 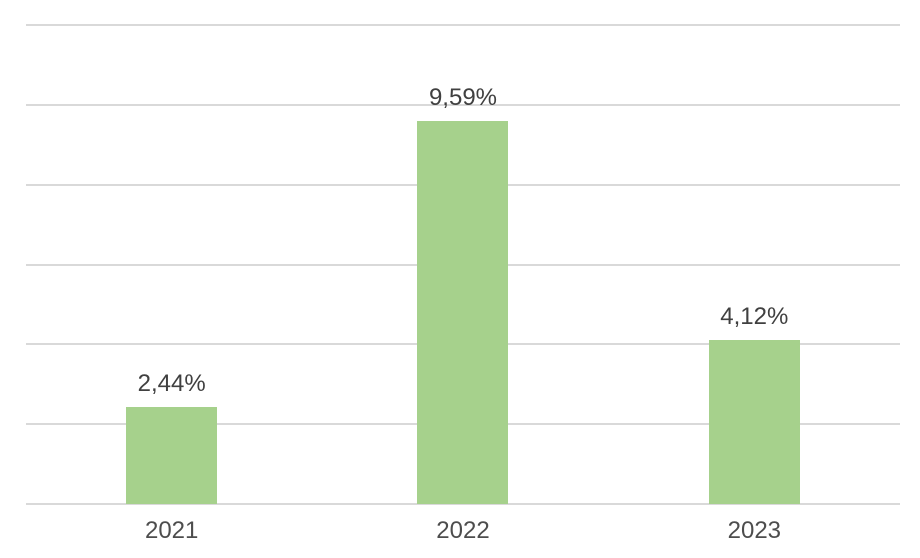 What do you see at coordinates (754, 421) in the screenshot?
I see `bar-2023` at bounding box center [754, 421].